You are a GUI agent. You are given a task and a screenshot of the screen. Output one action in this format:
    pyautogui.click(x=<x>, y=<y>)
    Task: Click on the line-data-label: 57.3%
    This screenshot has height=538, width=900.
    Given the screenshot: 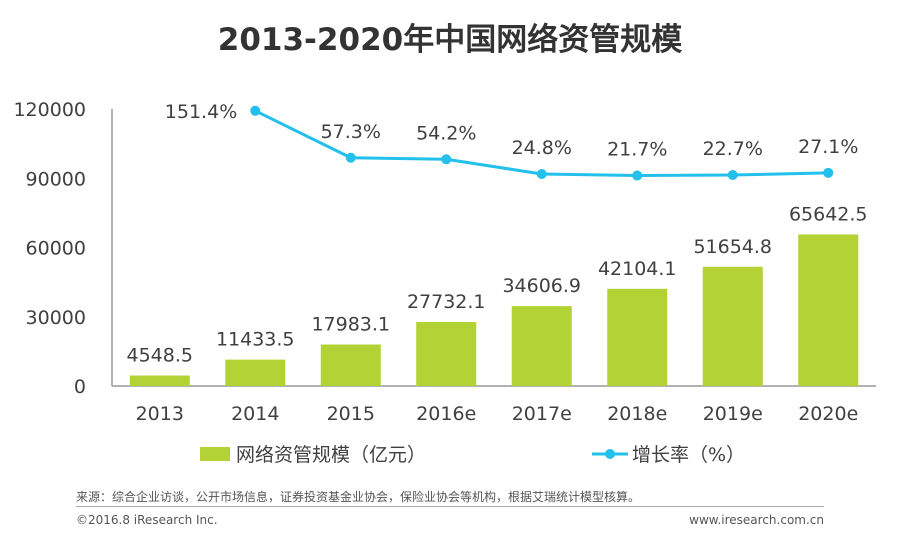 What is the action you would take?
    pyautogui.click(x=351, y=132)
    